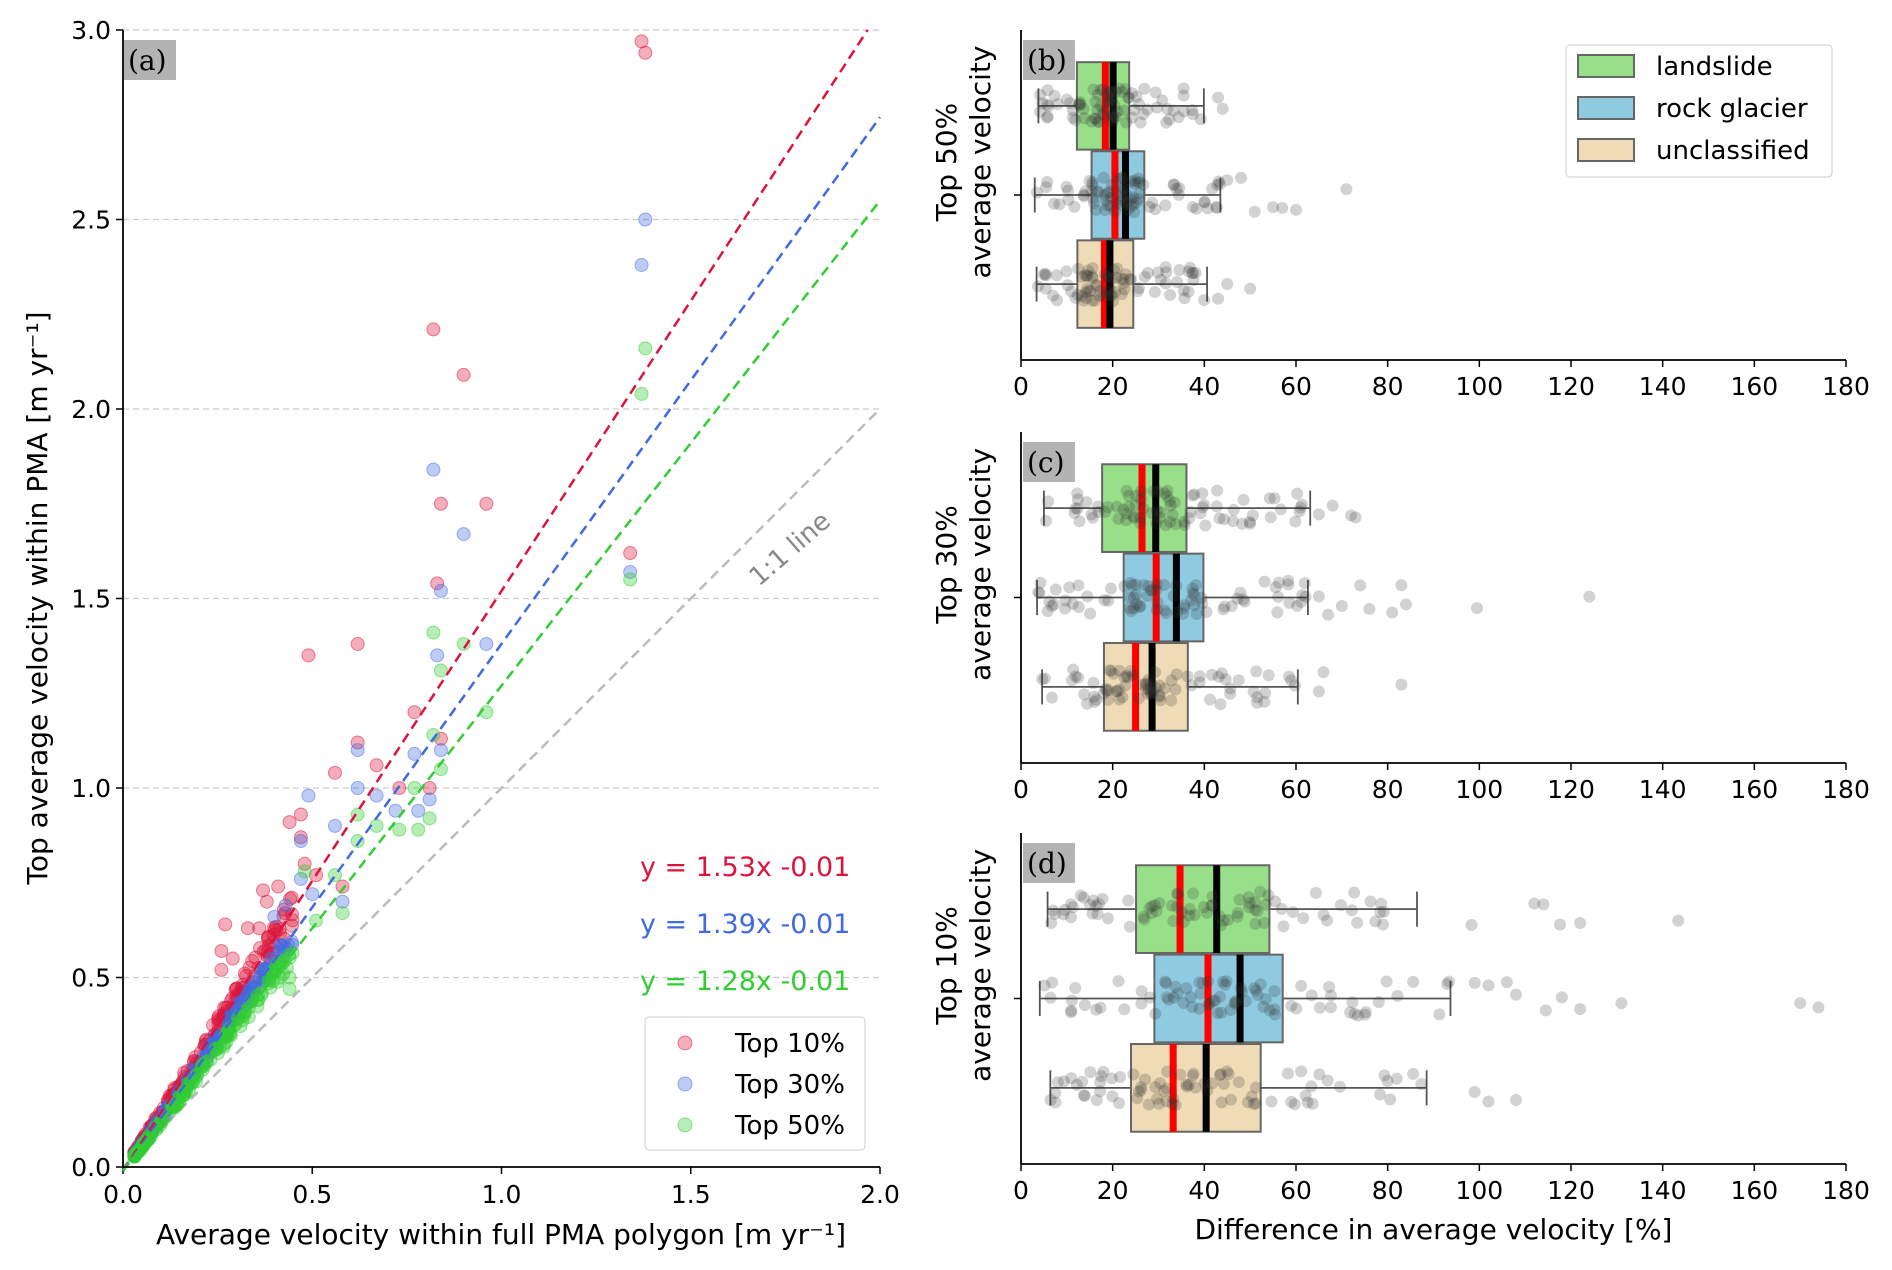  What do you see at coordinates (1388, 1190) in the screenshot?
I see `x-tick-label: 80` at bounding box center [1388, 1190].